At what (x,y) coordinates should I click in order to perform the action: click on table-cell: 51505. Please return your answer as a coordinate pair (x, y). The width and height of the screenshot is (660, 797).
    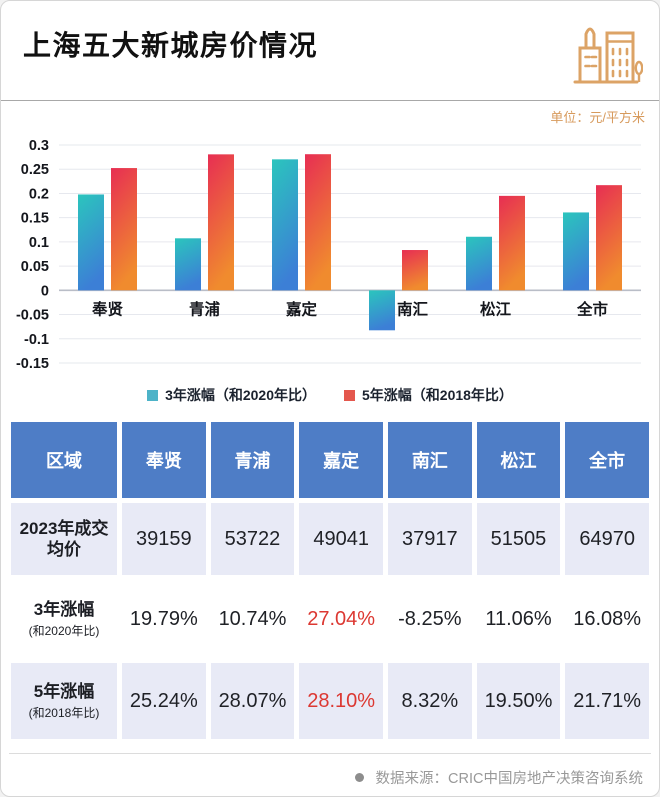
    Looking at the image, I should click on (518, 539).